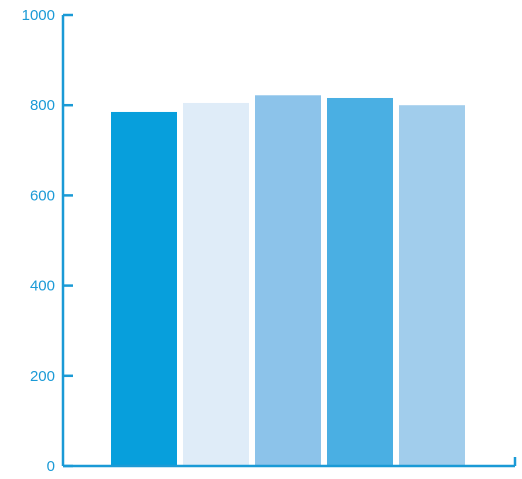 This screenshot has height=479, width=522. I want to click on y-tick-label: 0, so click(51, 466).